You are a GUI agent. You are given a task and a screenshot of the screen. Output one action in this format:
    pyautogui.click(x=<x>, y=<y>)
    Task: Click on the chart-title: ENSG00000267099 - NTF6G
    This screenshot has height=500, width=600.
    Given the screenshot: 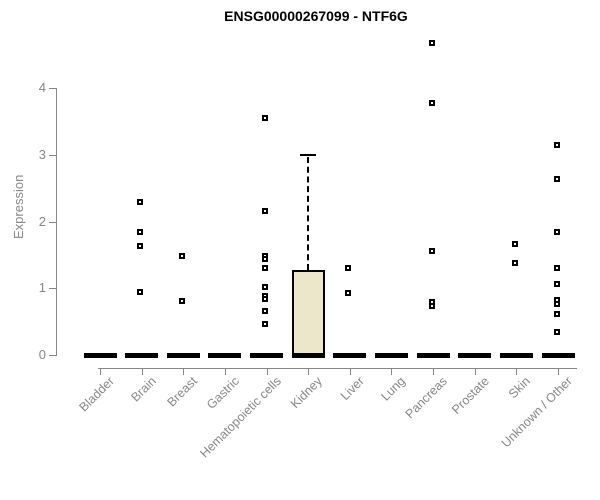 What is the action you would take?
    pyautogui.click(x=316, y=16)
    